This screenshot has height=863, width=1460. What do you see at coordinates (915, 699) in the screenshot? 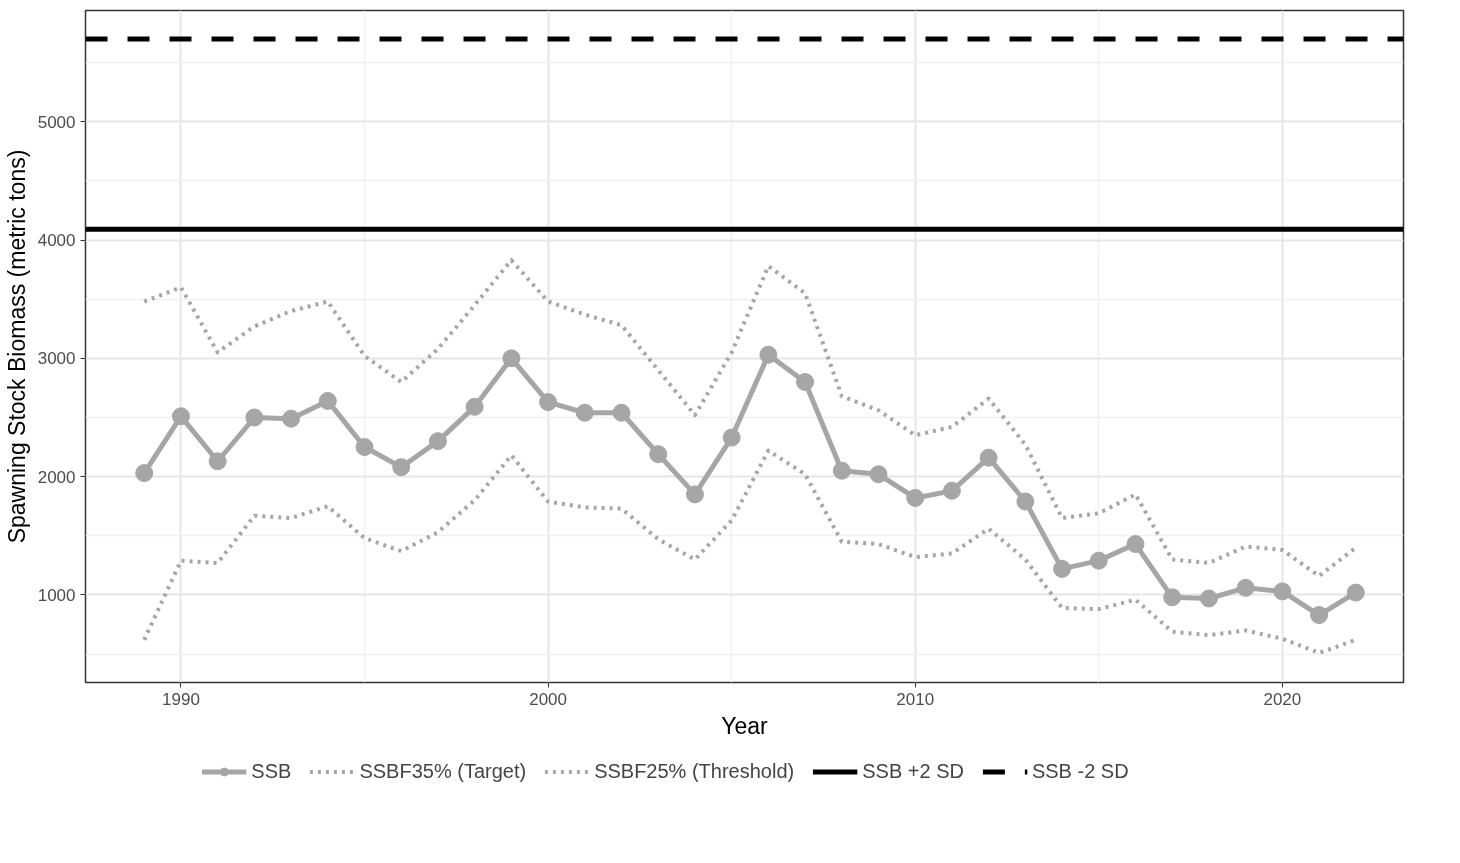
I see `x-tick-label: 2010` at bounding box center [915, 699].